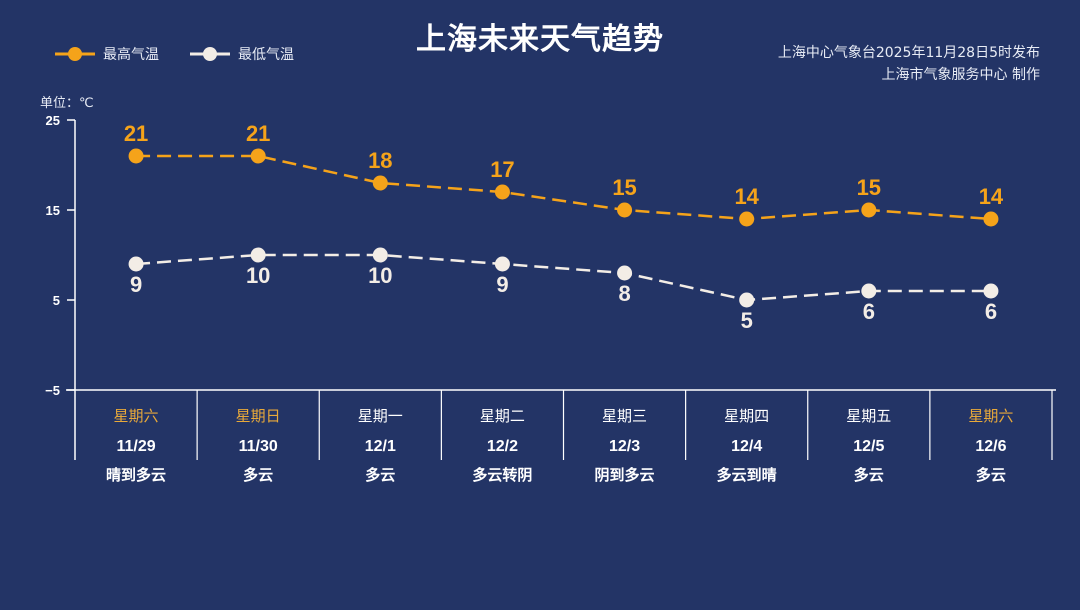  I want to click on high-temp-label: 17, so click(502, 169).